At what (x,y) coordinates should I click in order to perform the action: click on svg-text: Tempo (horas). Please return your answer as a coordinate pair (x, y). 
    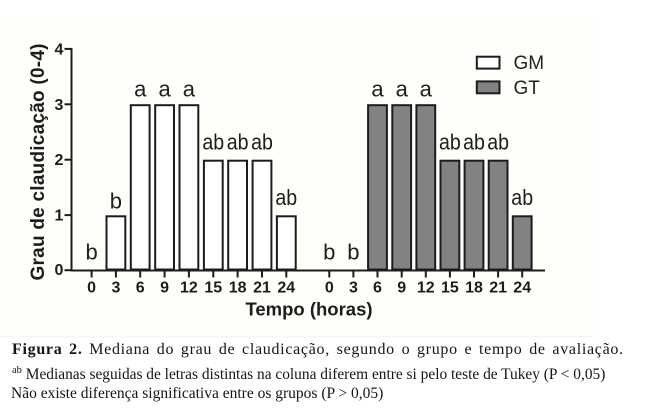
    Looking at the image, I should click on (308, 309).